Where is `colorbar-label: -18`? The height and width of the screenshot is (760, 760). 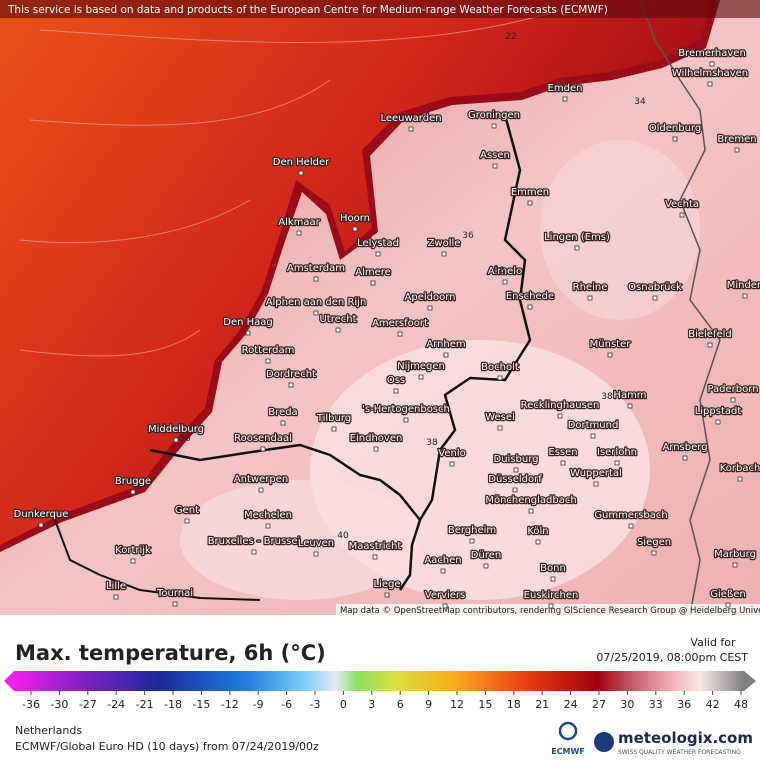
colorbar-label: -18 is located at coordinates (173, 704).